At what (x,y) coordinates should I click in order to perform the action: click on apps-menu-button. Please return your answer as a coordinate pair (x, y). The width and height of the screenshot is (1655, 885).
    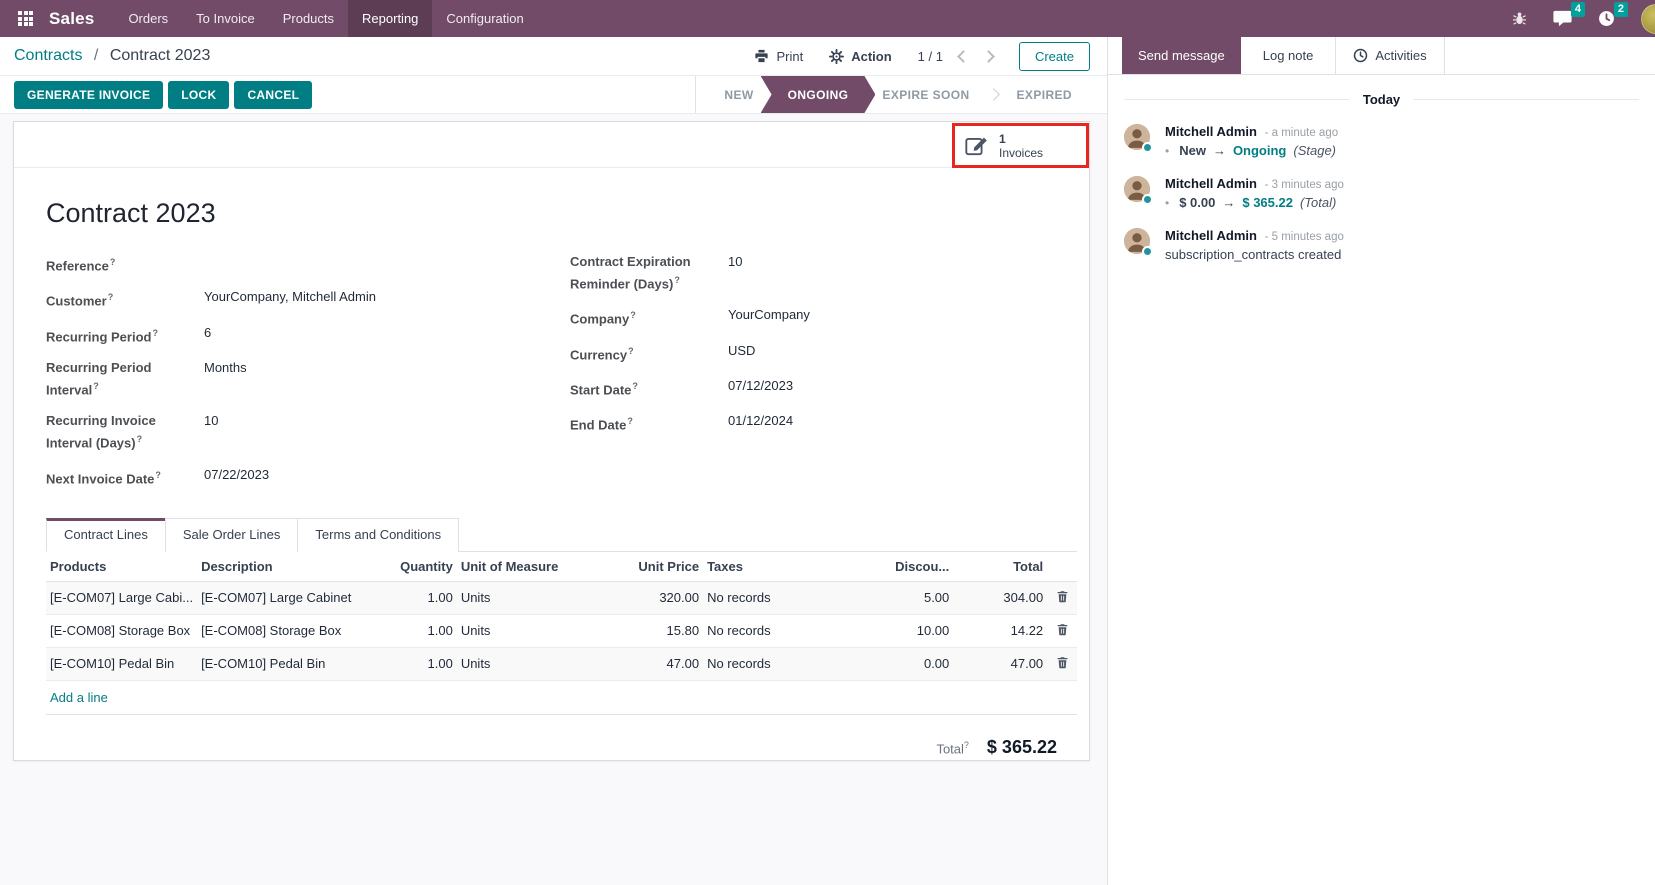
    Looking at the image, I should click on (23, 18).